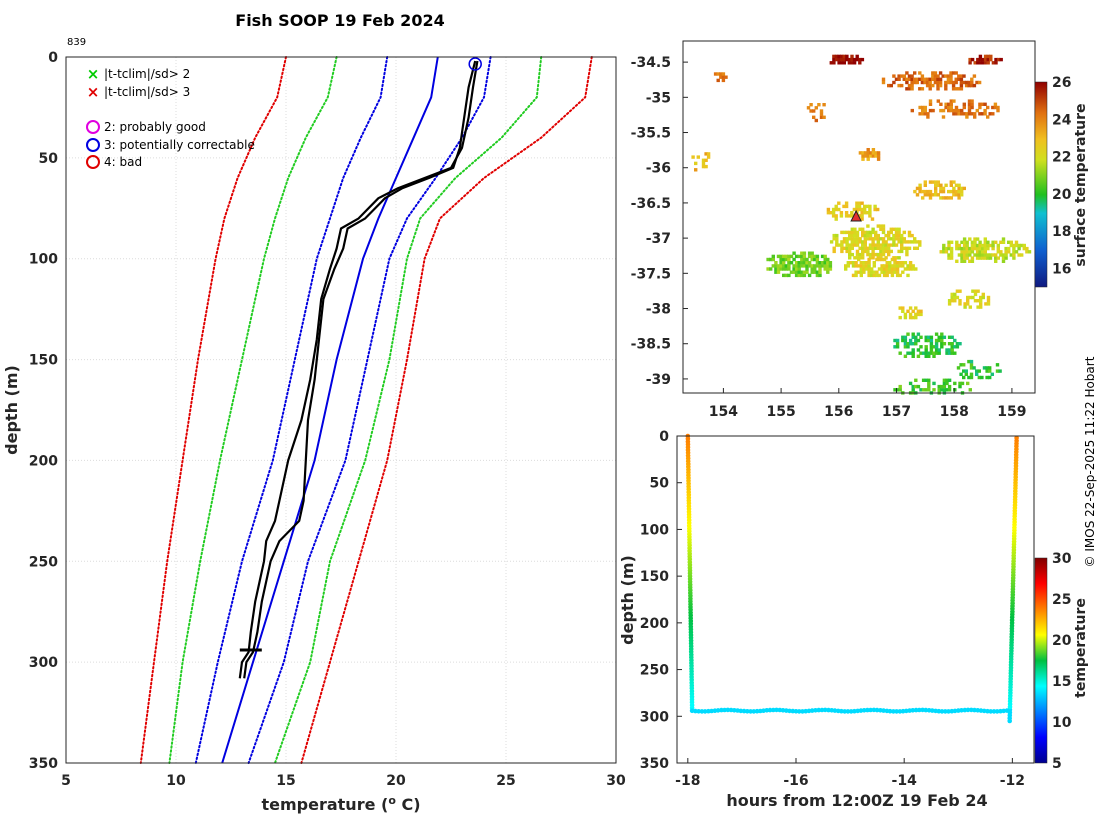 Image resolution: width=1100 pixels, height=820 pixels. What do you see at coordinates (93, 92) in the screenshot?
I see `legend-marker-sd3: ×` at bounding box center [93, 92].